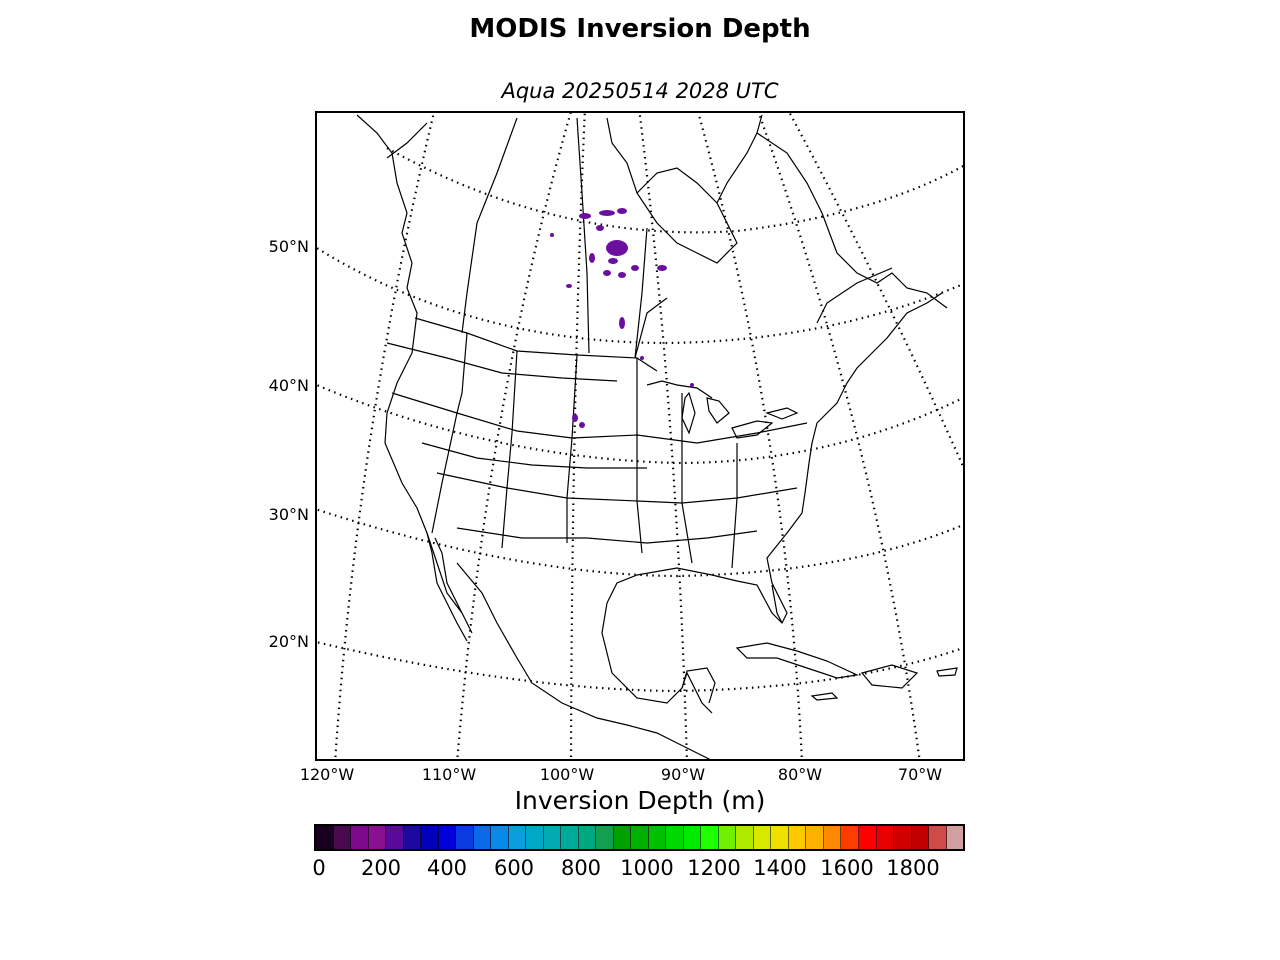  I want to click on lat-label: 30°N, so click(288, 514).